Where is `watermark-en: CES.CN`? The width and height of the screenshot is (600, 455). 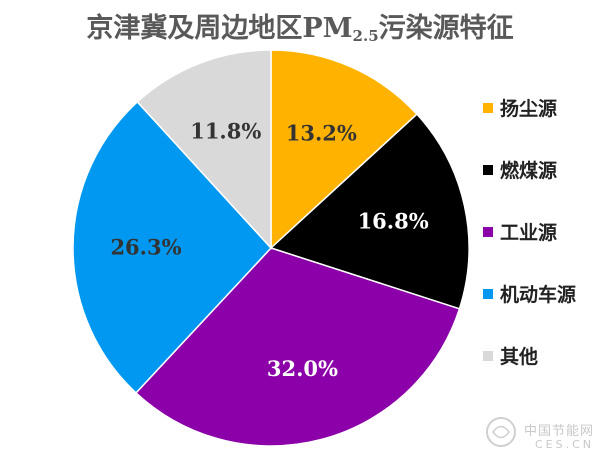
watermark-en: CES.CN is located at coordinates (564, 444).